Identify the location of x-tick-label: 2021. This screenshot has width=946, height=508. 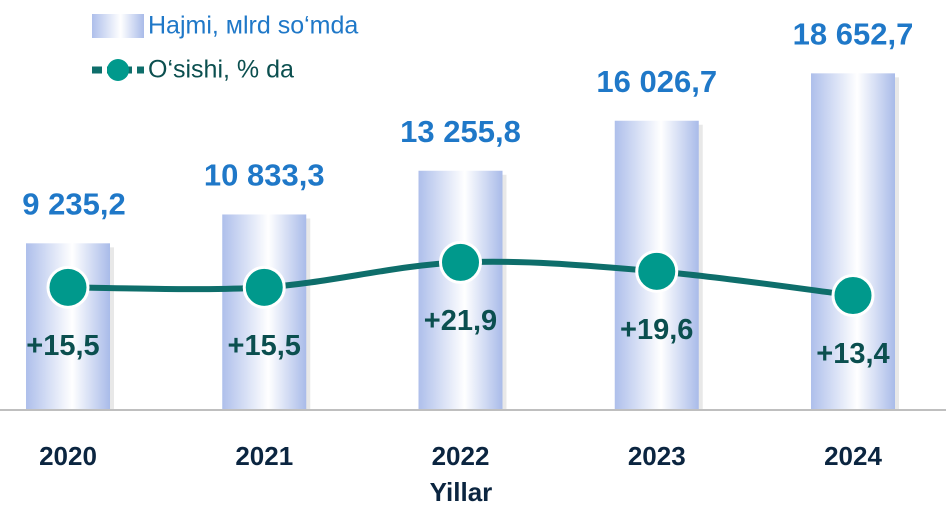
(264, 456).